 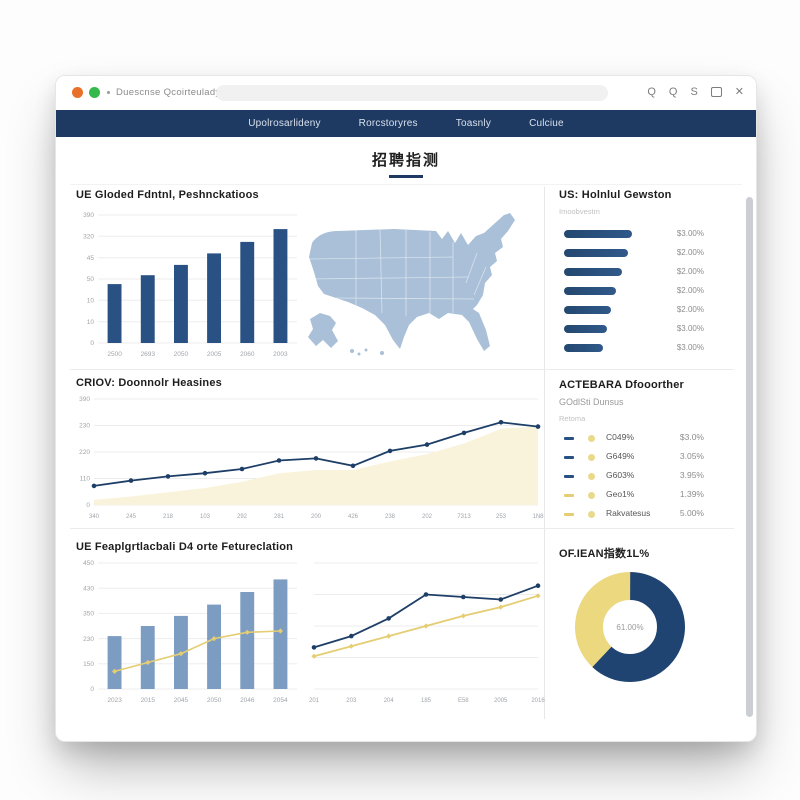 I want to click on address-bar, so click(x=412, y=93).